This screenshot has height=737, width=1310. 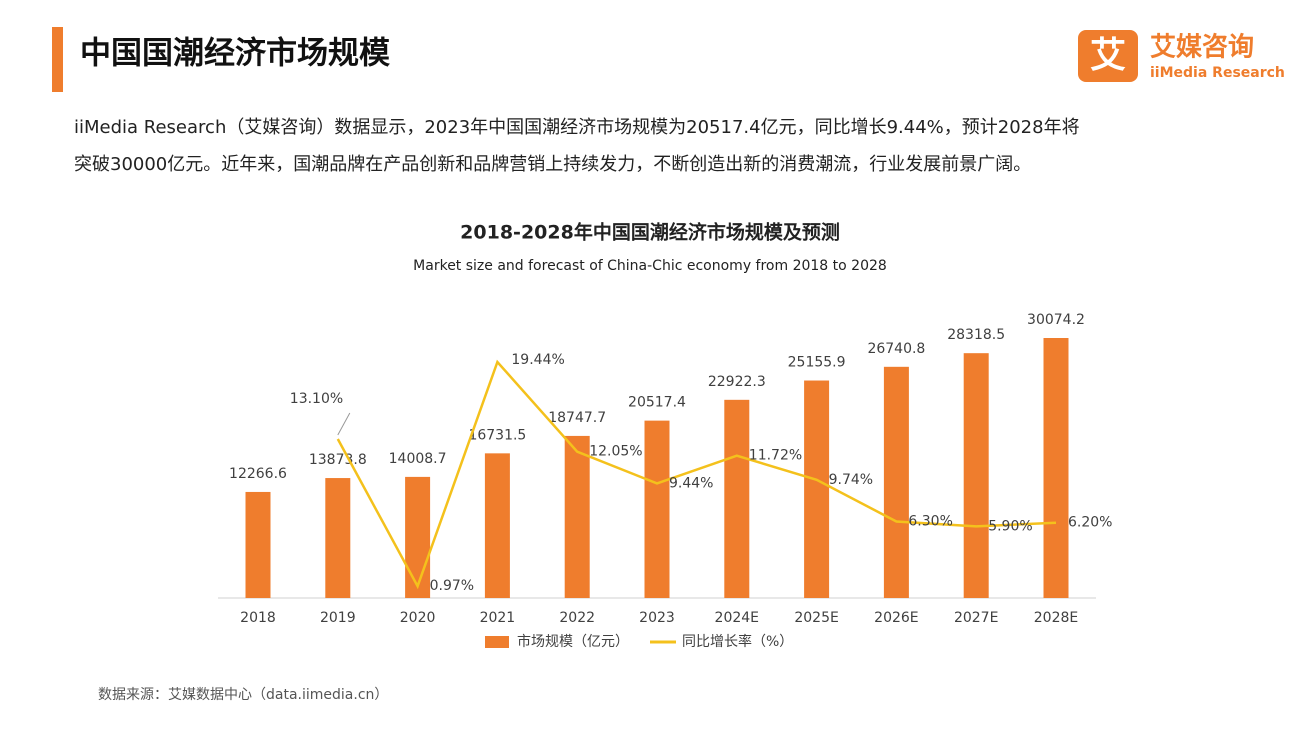 I want to click on bar-value-label: 28318.5, so click(x=976, y=335).